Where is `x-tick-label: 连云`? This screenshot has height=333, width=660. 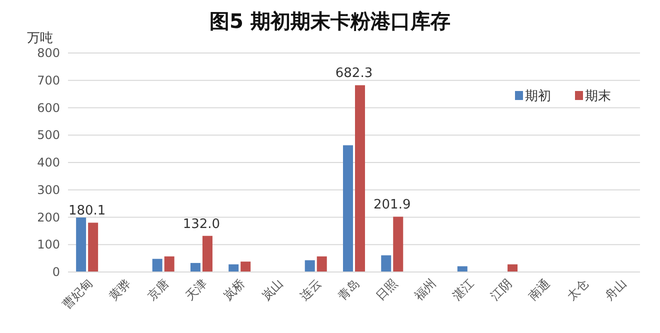
x-tick-label: 连云 is located at coordinates (310, 290).